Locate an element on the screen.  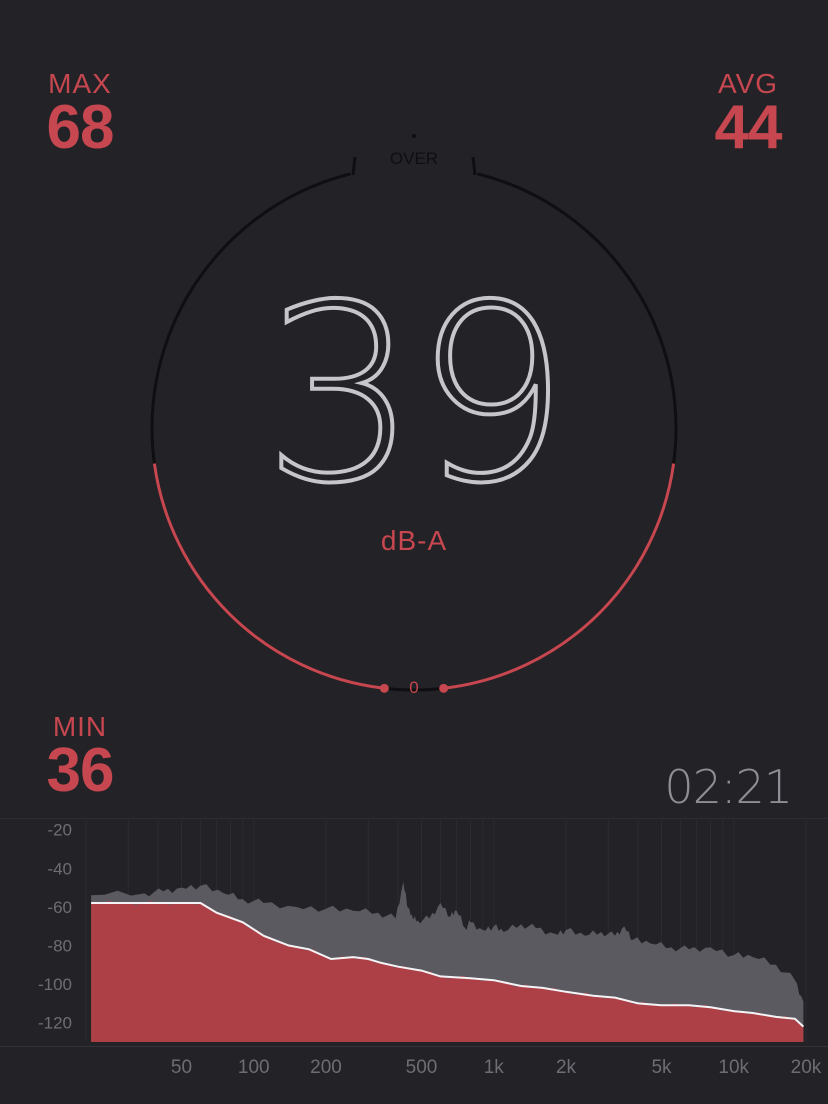
max-stat: MAX 68 is located at coordinates (80, 115).